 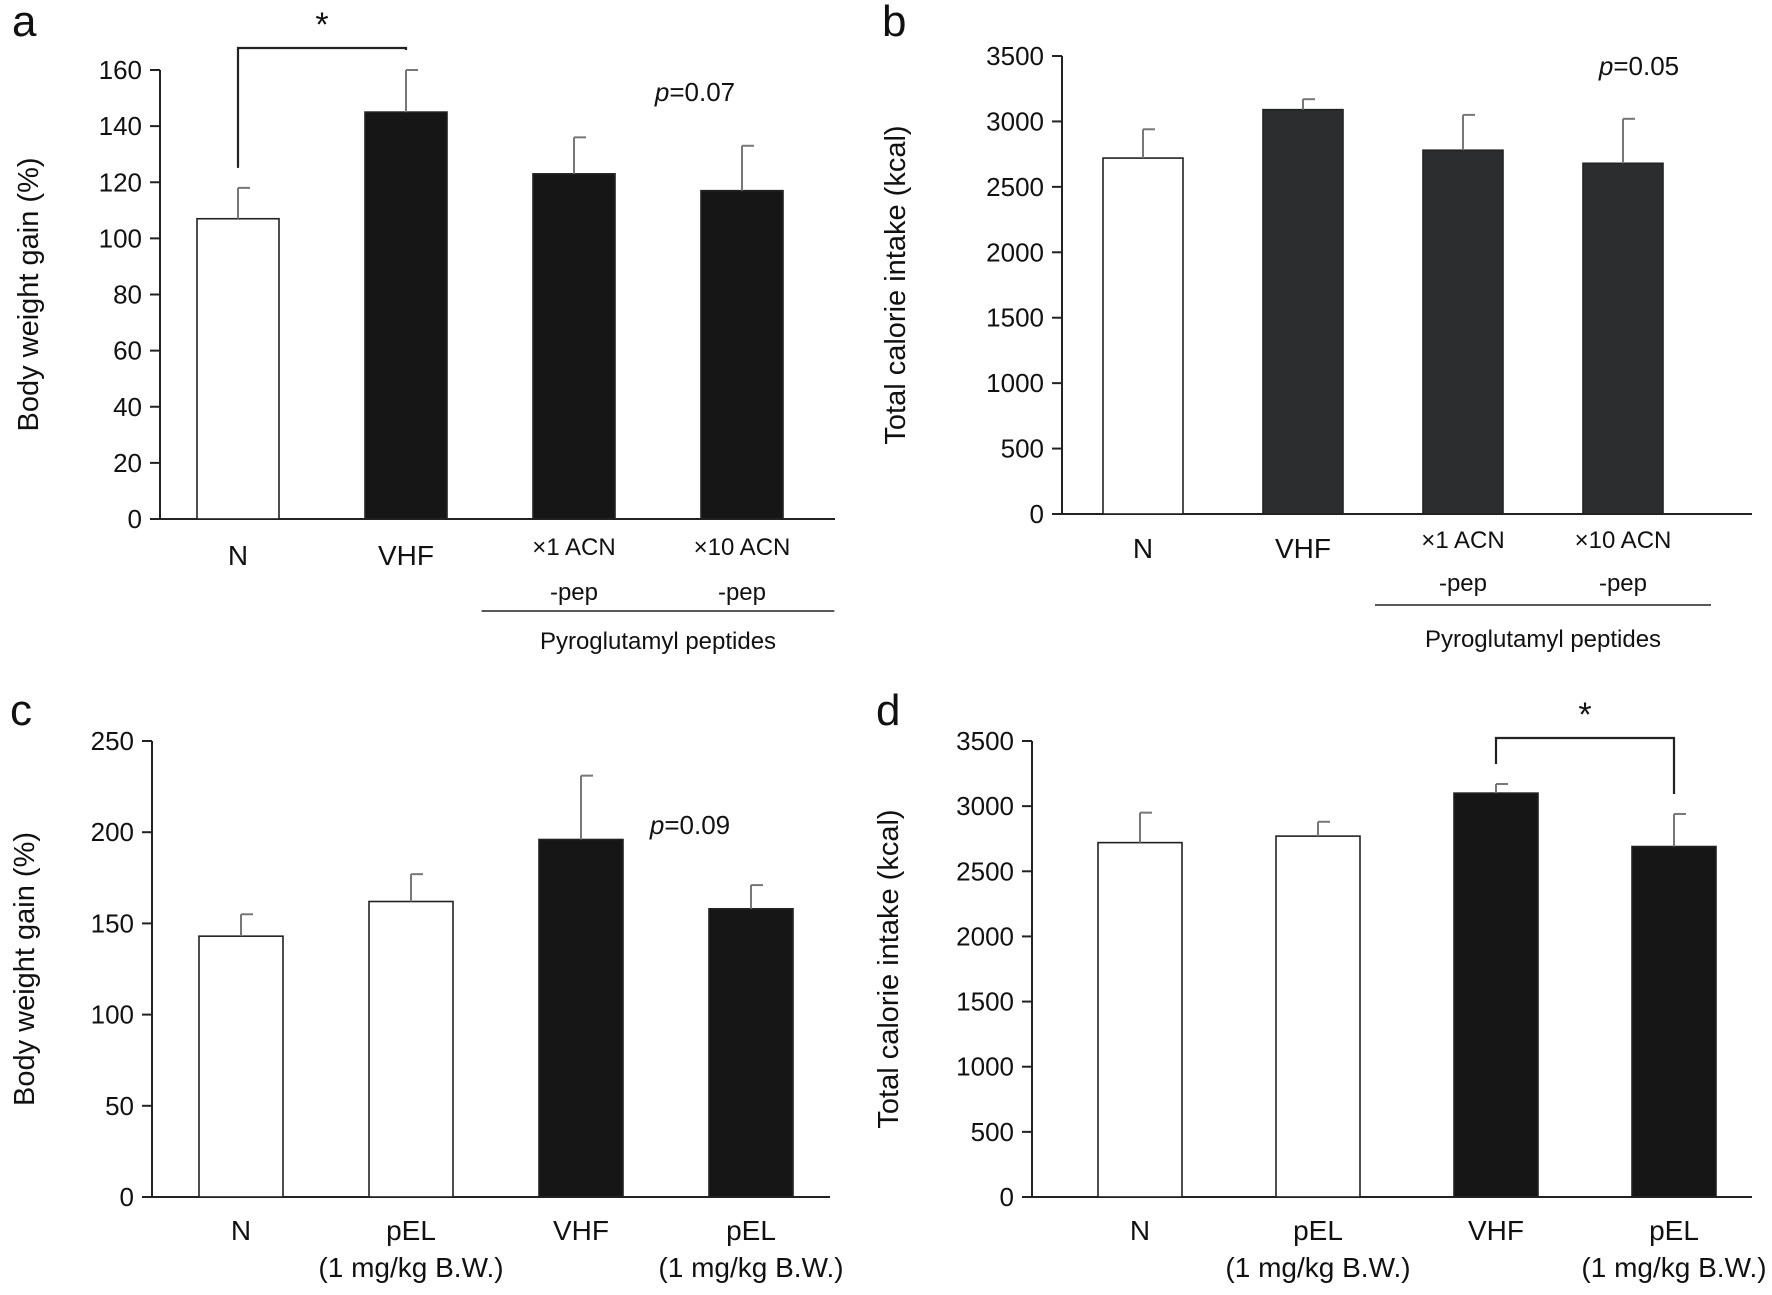 I want to click on y-tick-label: 150, so click(x=112, y=923).